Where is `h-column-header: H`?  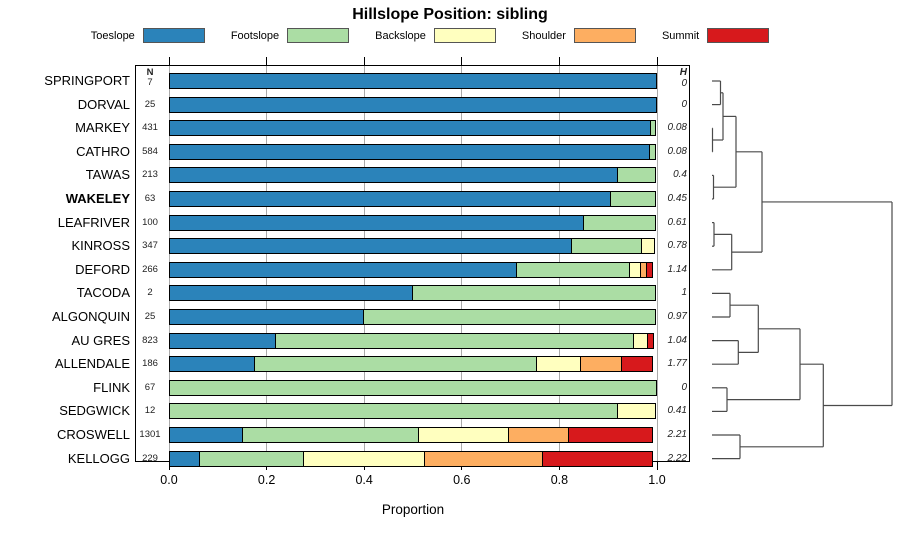 h-column-header: H is located at coordinates (683, 72).